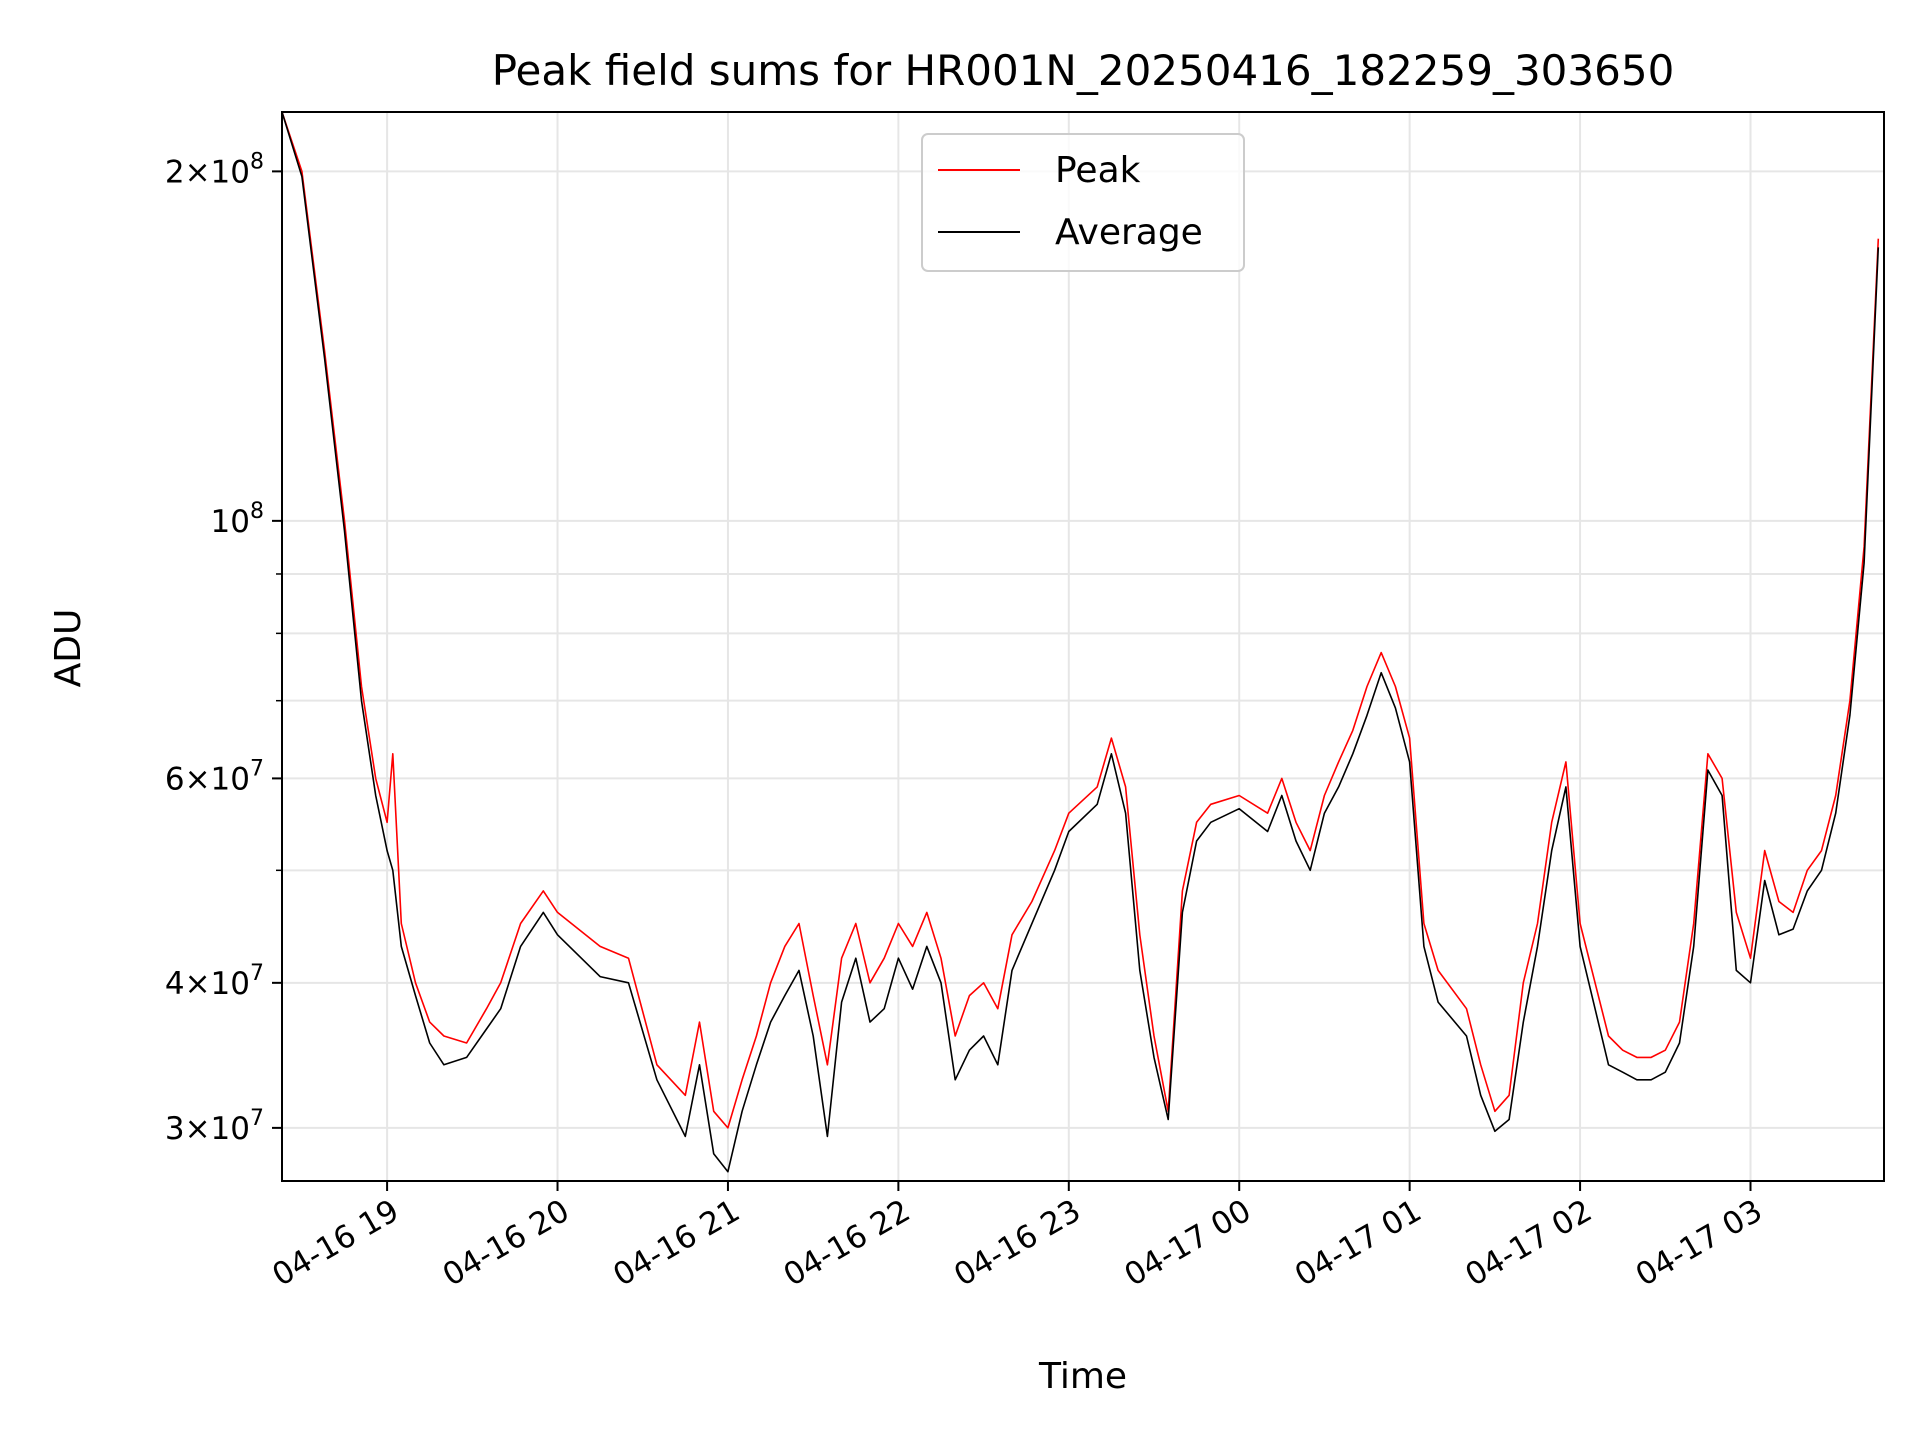  I want to click on y-axis: 3×107 4×107 6×107 108 2×108, so click(223, 648).